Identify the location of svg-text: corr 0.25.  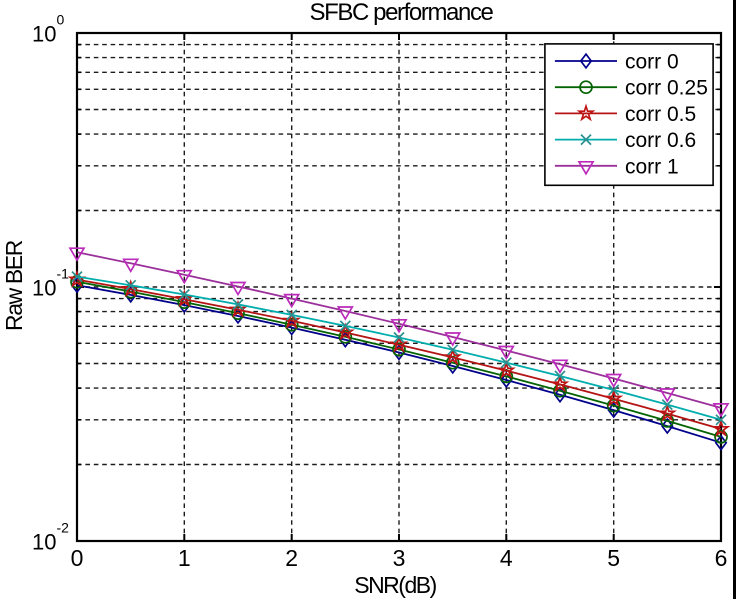
(666, 88).